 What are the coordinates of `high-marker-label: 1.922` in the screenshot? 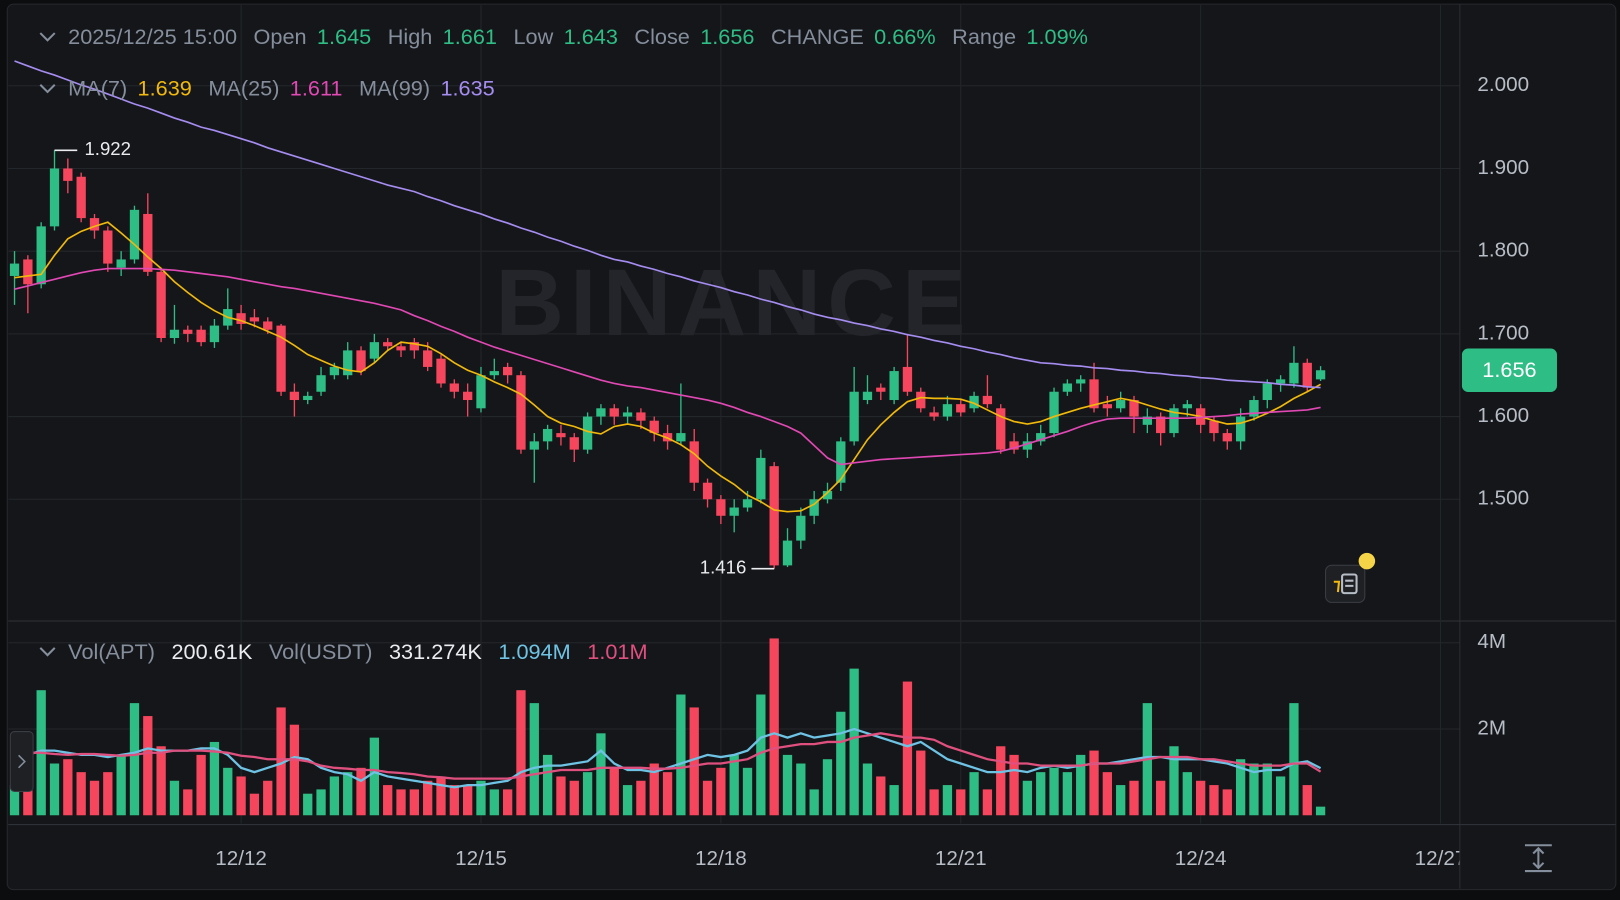 It's located at (107, 148).